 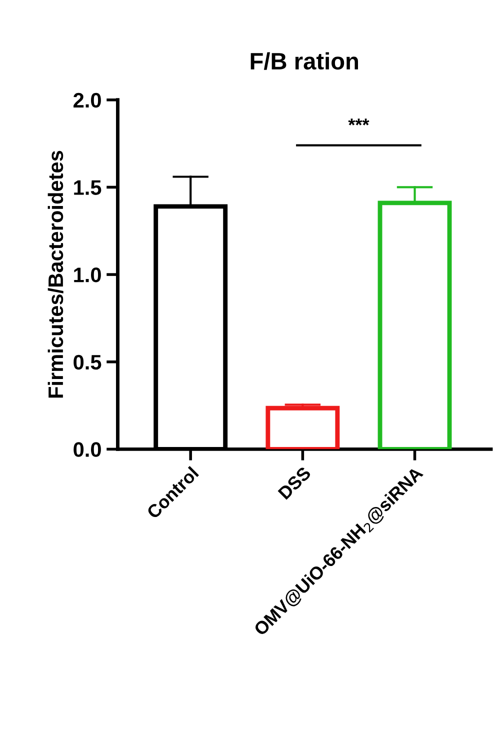 I want to click on y-axis-title: Firmicutes/Bacteroidetes, so click(x=56, y=274).